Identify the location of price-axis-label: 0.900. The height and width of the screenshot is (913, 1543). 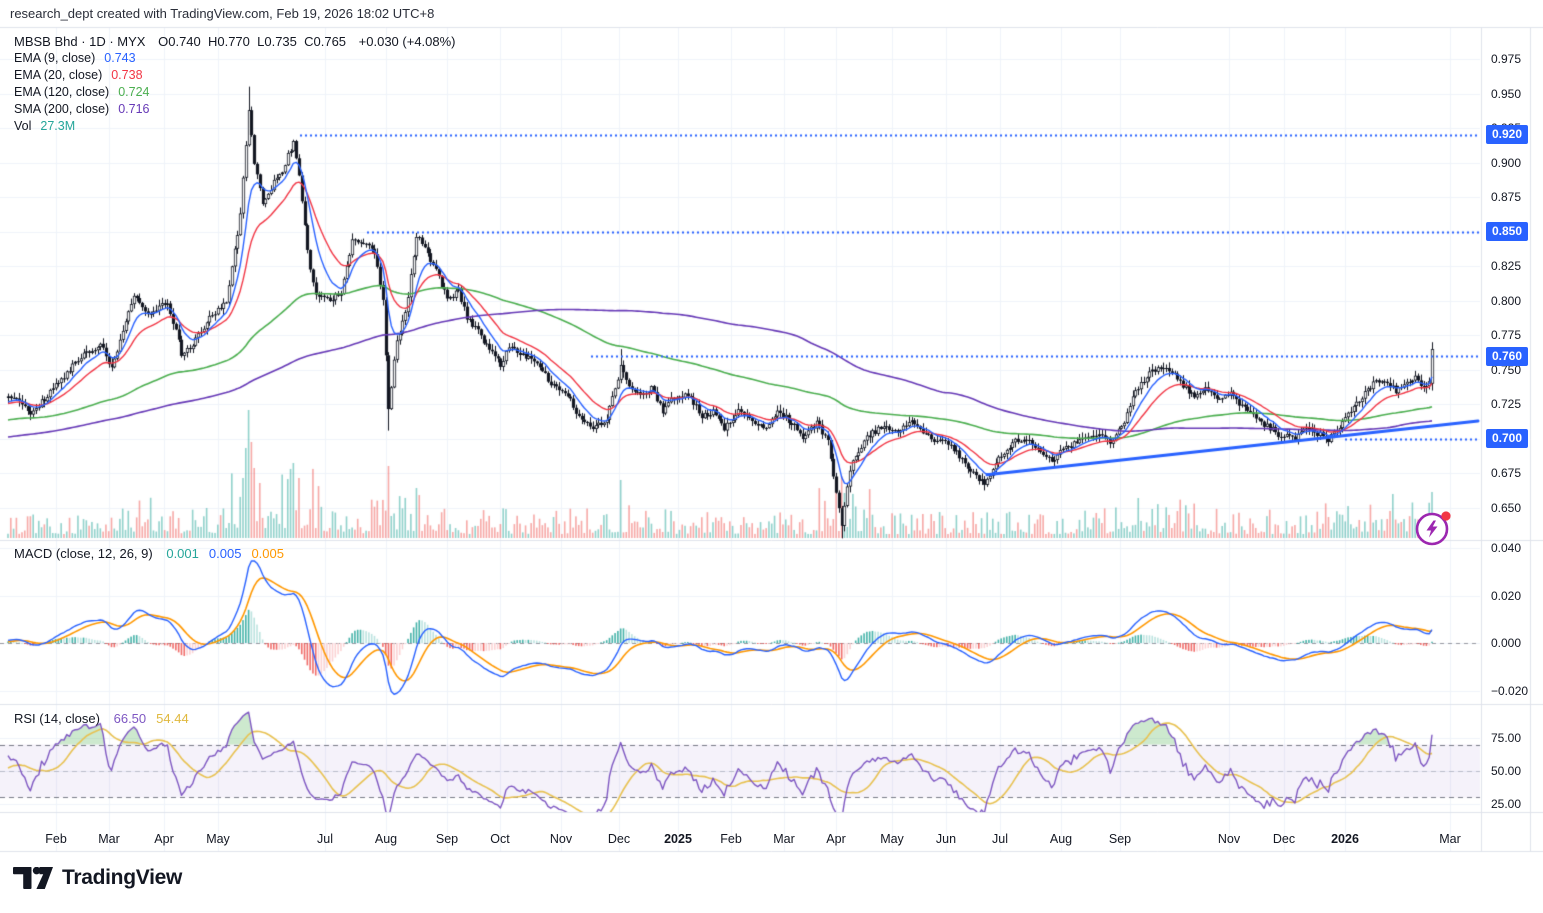
(1506, 162).